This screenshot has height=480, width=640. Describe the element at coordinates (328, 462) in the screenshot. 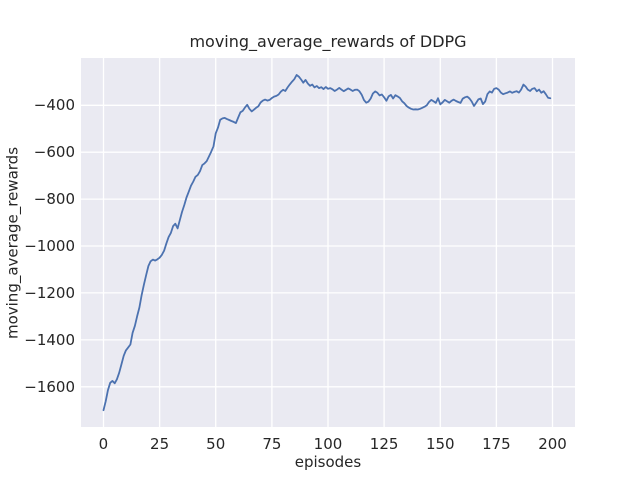

I see `x-axis-label: episodes` at that location.